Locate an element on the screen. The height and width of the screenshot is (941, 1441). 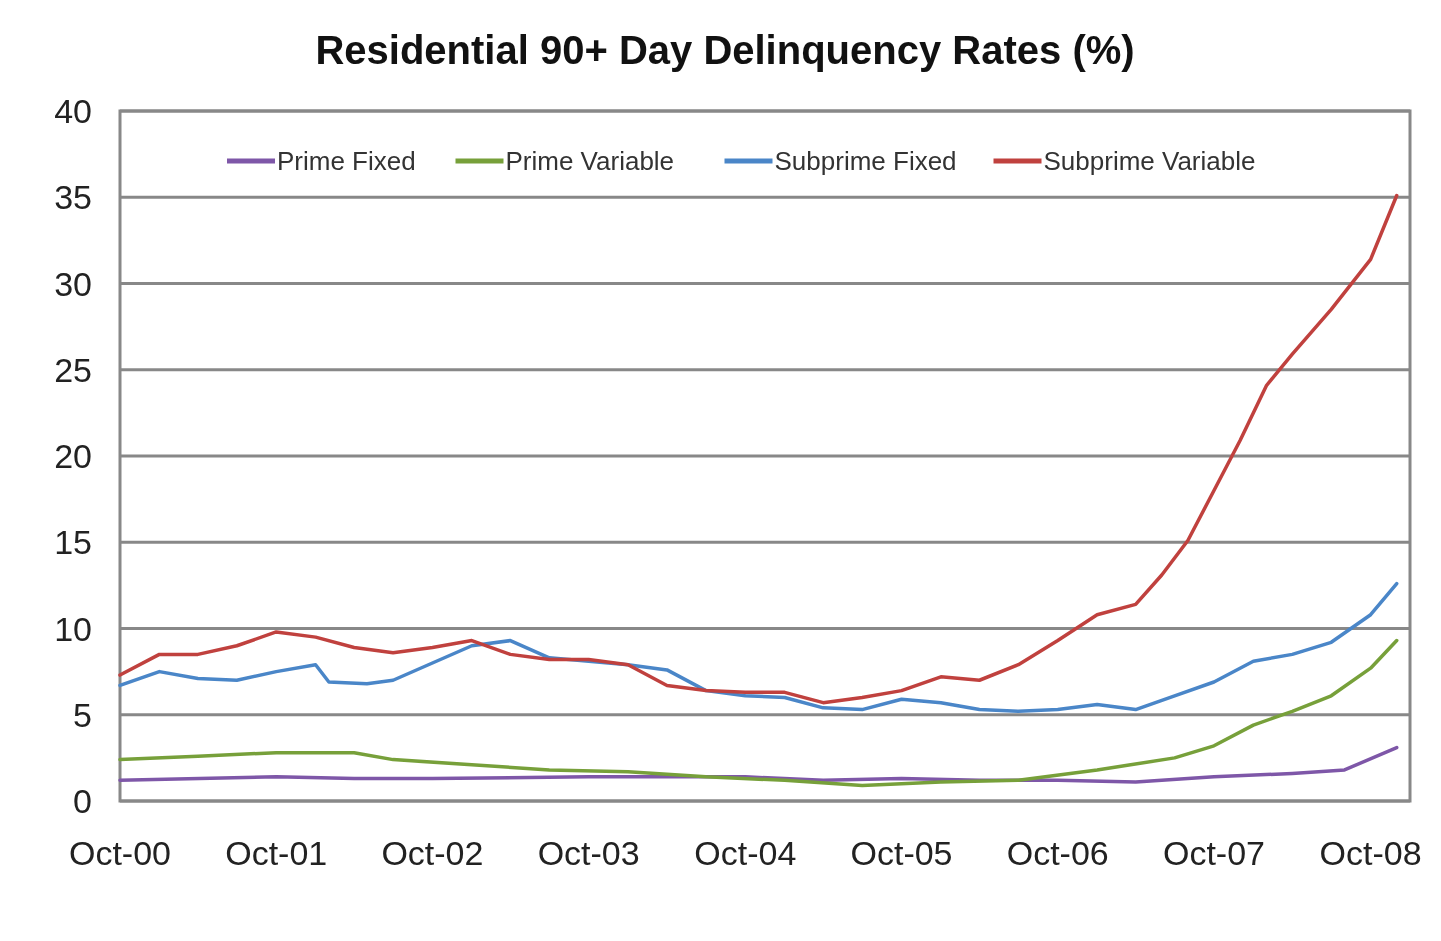
y-tick-label: 30 is located at coordinates (73, 283).